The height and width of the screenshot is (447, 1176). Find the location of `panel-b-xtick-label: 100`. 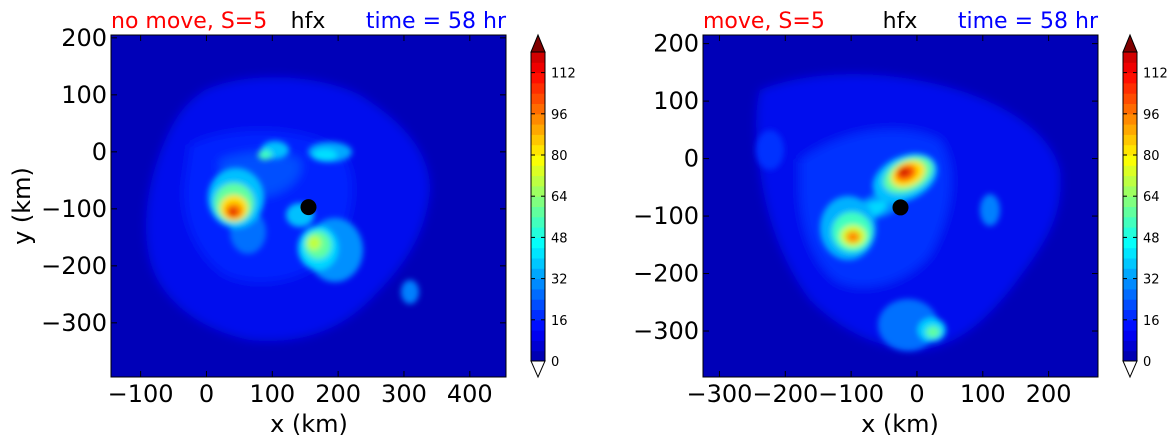

panel-b-xtick-label: 100 is located at coordinates (983, 394).